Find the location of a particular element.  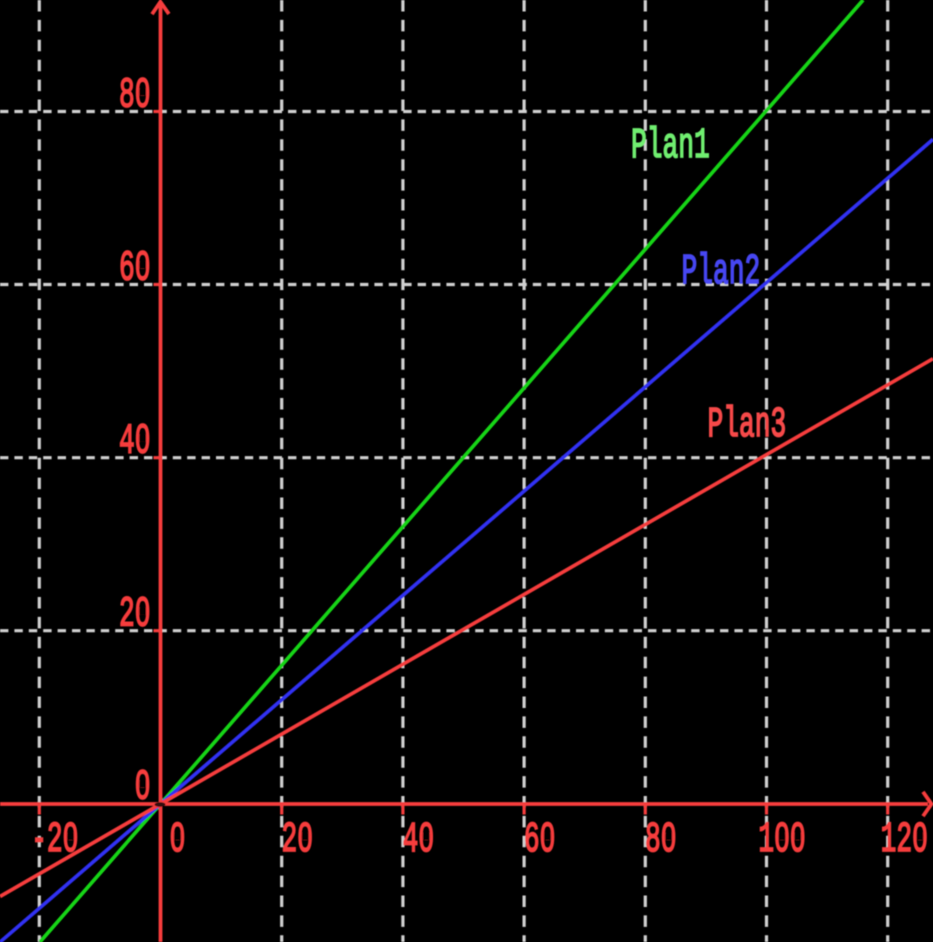

svg-text: Plan1 is located at coordinates (670, 146).